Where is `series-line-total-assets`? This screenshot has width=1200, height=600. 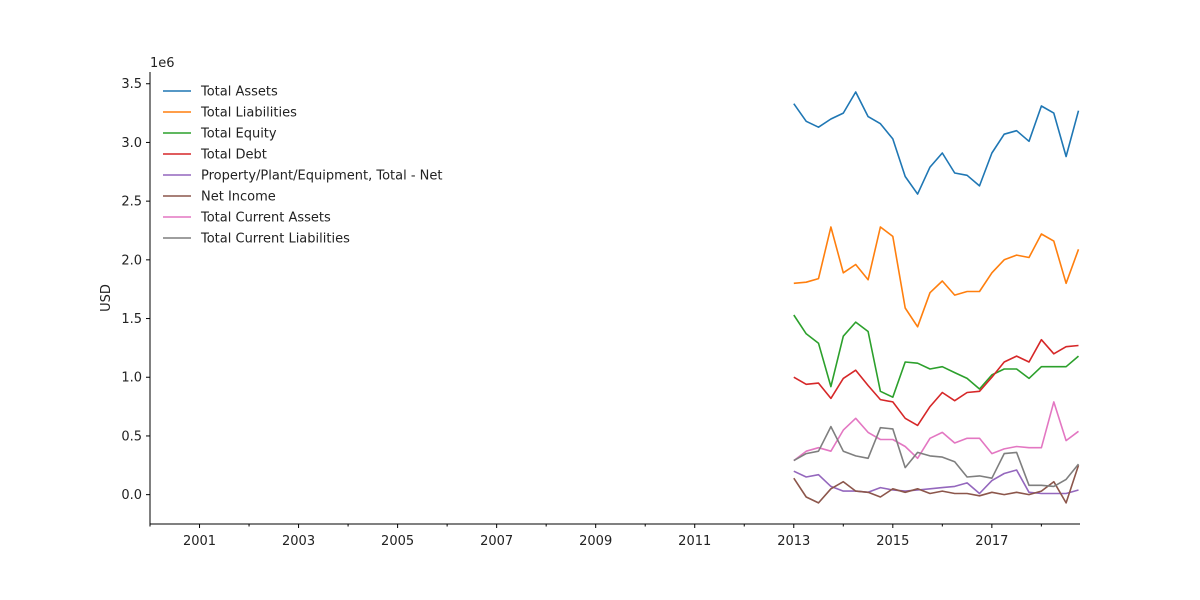
series-line-total-assets is located at coordinates (936, 143).